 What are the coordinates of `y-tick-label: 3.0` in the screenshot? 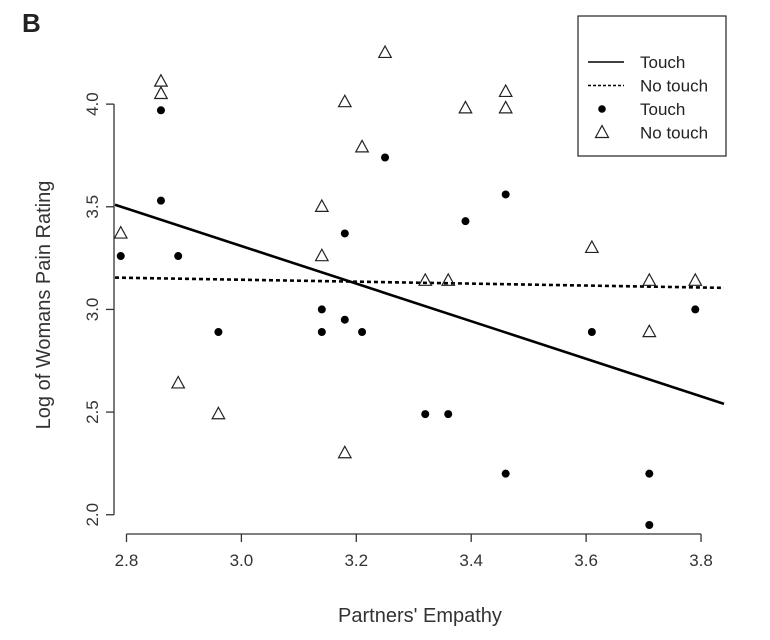 It's located at (92, 310).